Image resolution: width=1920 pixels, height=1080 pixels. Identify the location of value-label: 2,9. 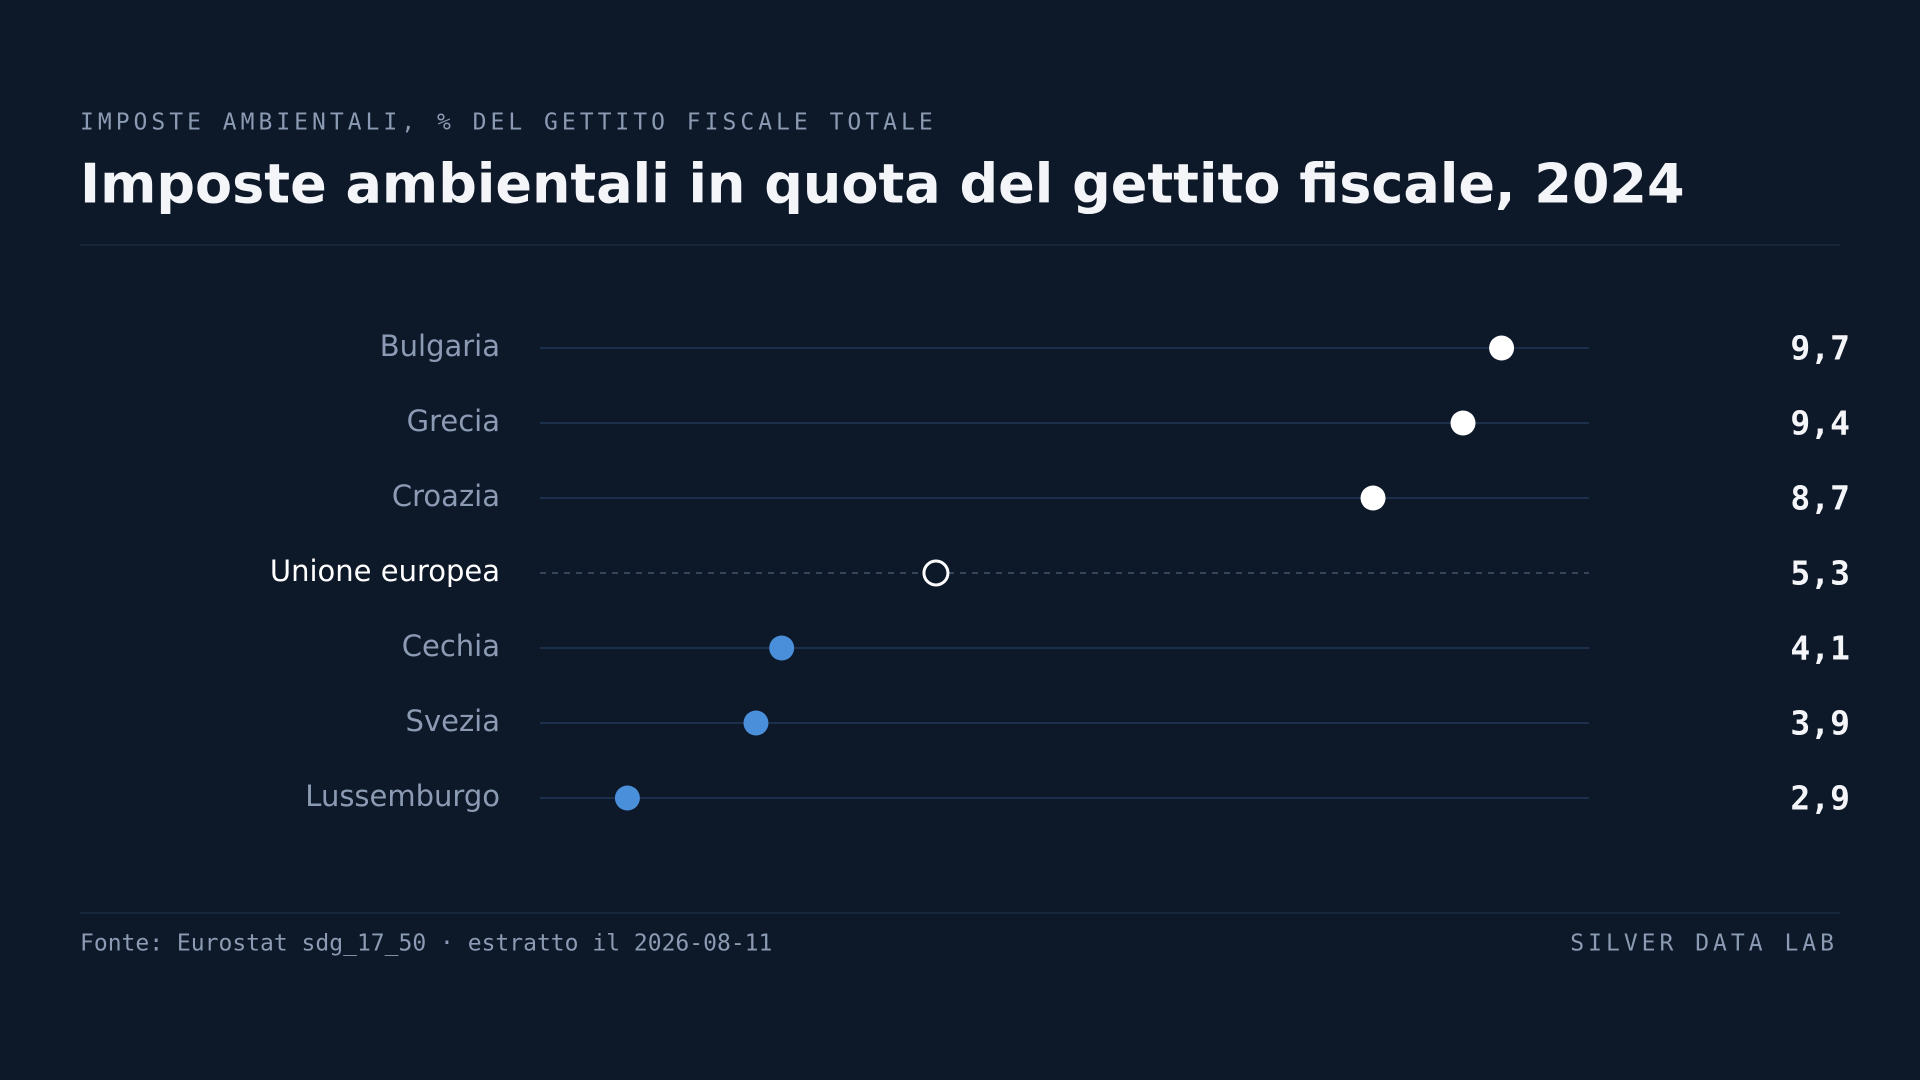
(1820, 798).